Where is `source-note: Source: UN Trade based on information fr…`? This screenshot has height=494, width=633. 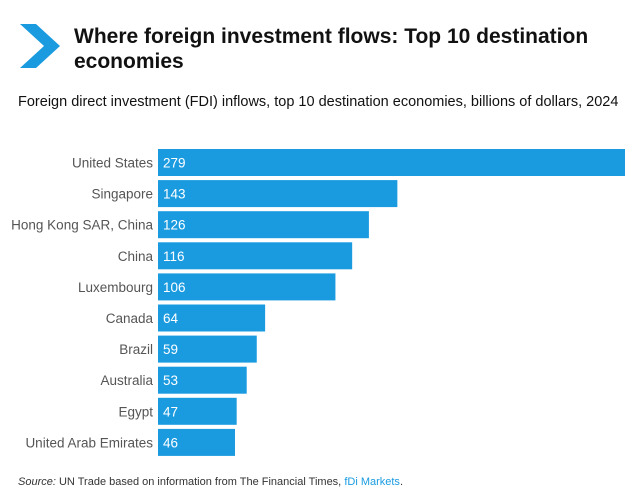 source-note: Source: UN Trade based on information fr… is located at coordinates (323, 482).